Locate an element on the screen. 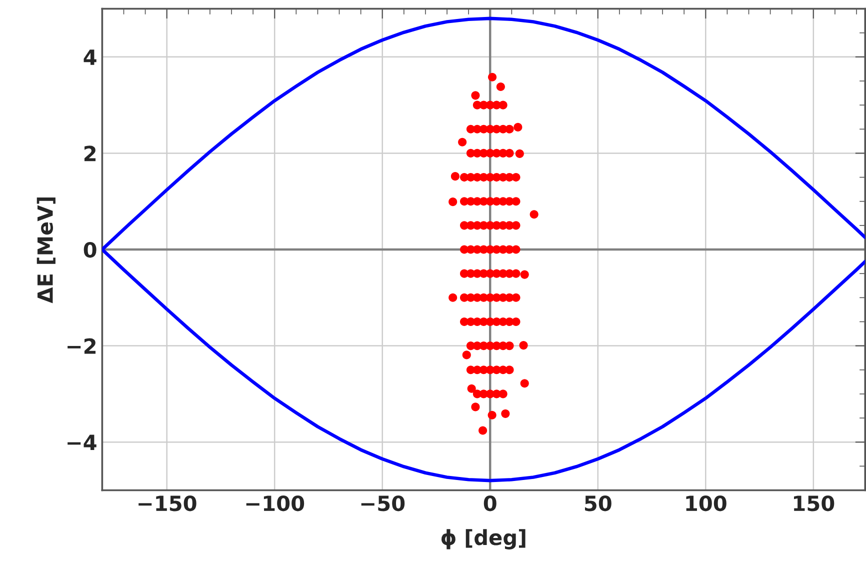  x-tick-label: 50 is located at coordinates (598, 503).